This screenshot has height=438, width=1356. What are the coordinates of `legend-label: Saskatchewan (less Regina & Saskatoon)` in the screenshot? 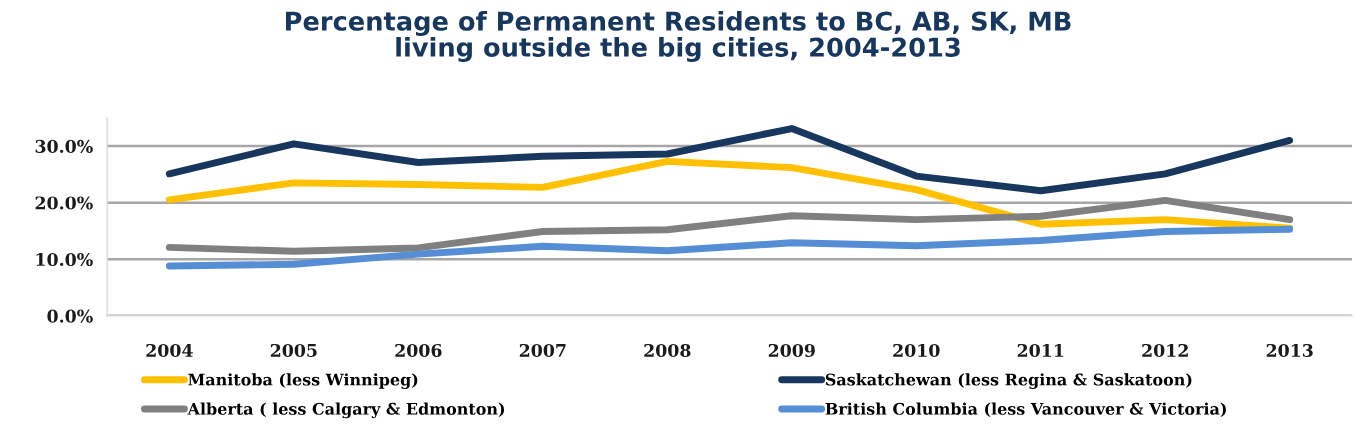 It's located at (1008, 381).